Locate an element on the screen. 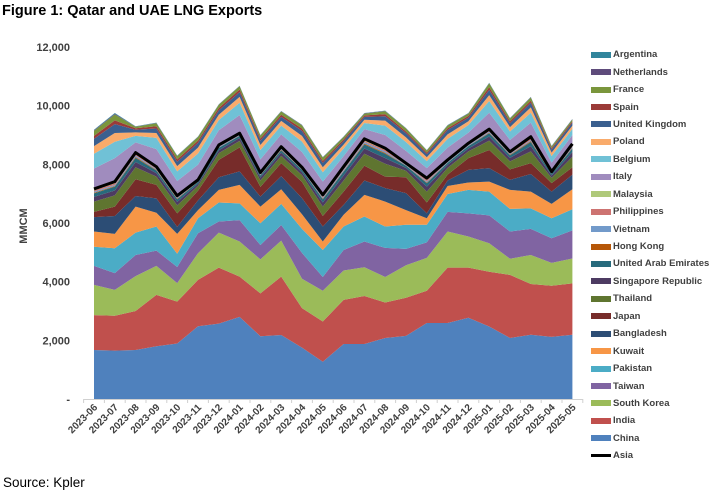 This screenshot has height=498, width=711. legend-item: Belgium is located at coordinates (650, 159).